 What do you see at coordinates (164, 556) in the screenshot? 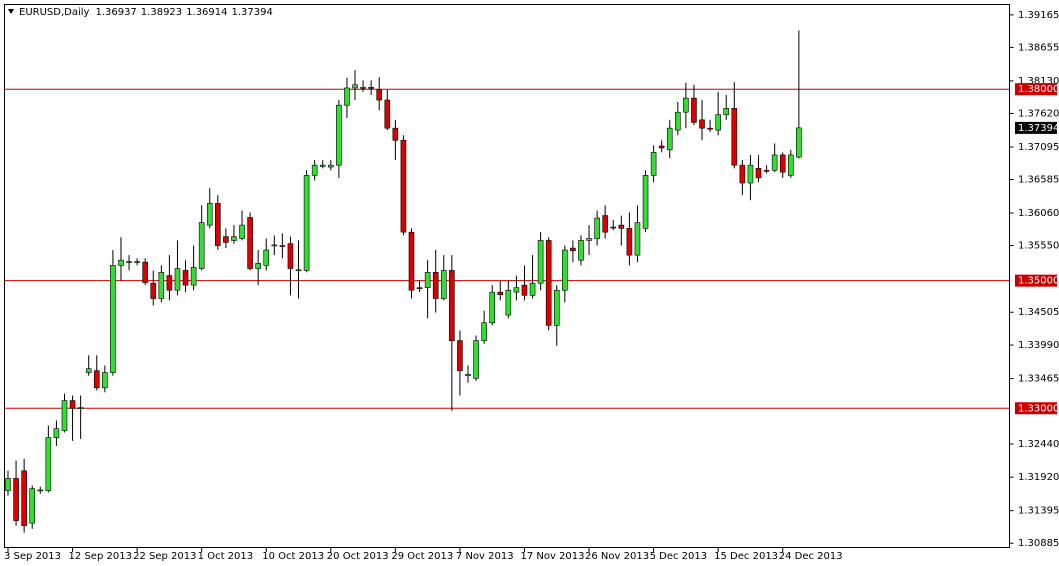
I see `x-tick-label: 22 Sep 2013` at bounding box center [164, 556].